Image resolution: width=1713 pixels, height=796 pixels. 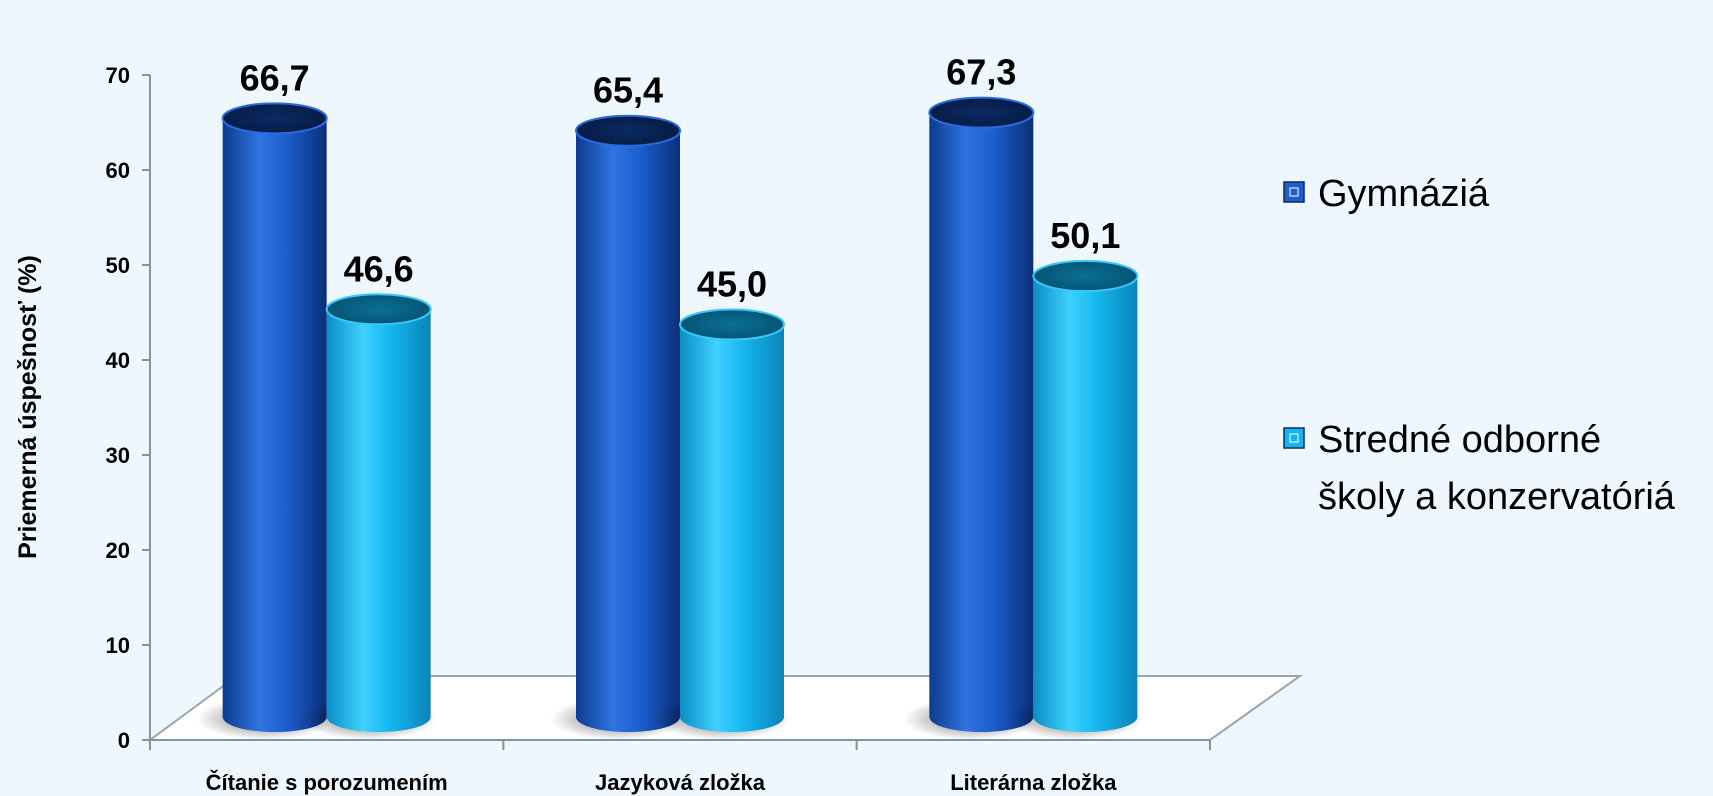 What do you see at coordinates (732, 284) in the screenshot?
I see `data-label: 45,0` at bounding box center [732, 284].